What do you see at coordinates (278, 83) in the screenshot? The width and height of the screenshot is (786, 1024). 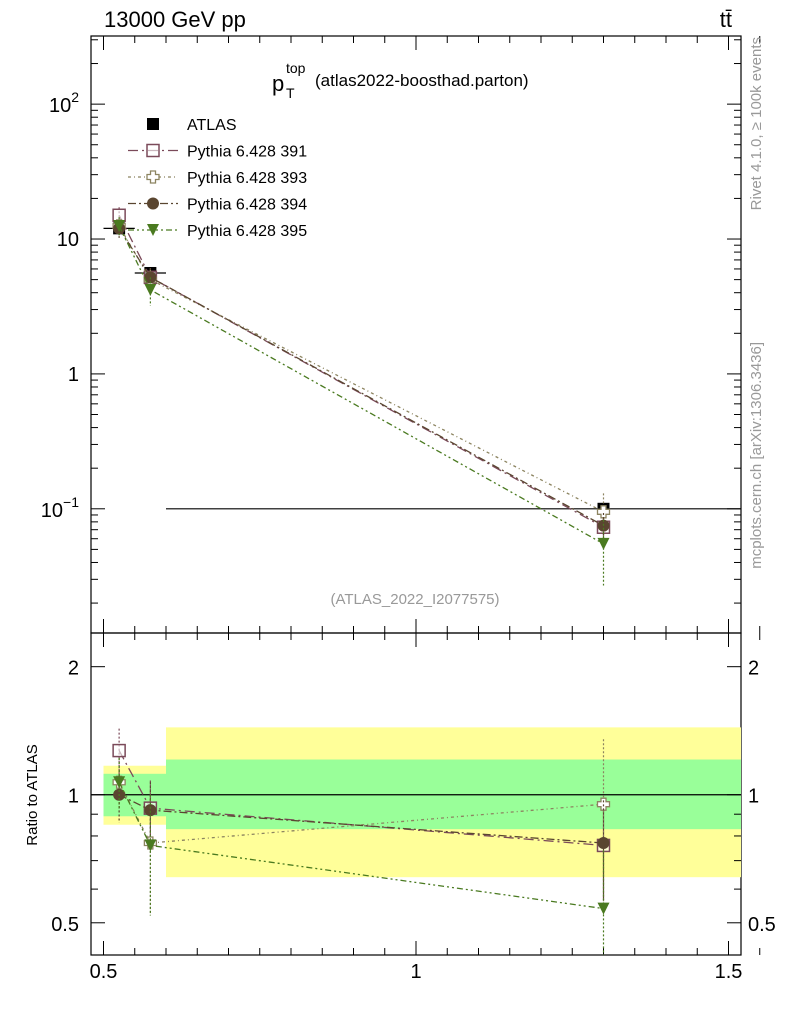 I see `title-symbol: p` at bounding box center [278, 83].